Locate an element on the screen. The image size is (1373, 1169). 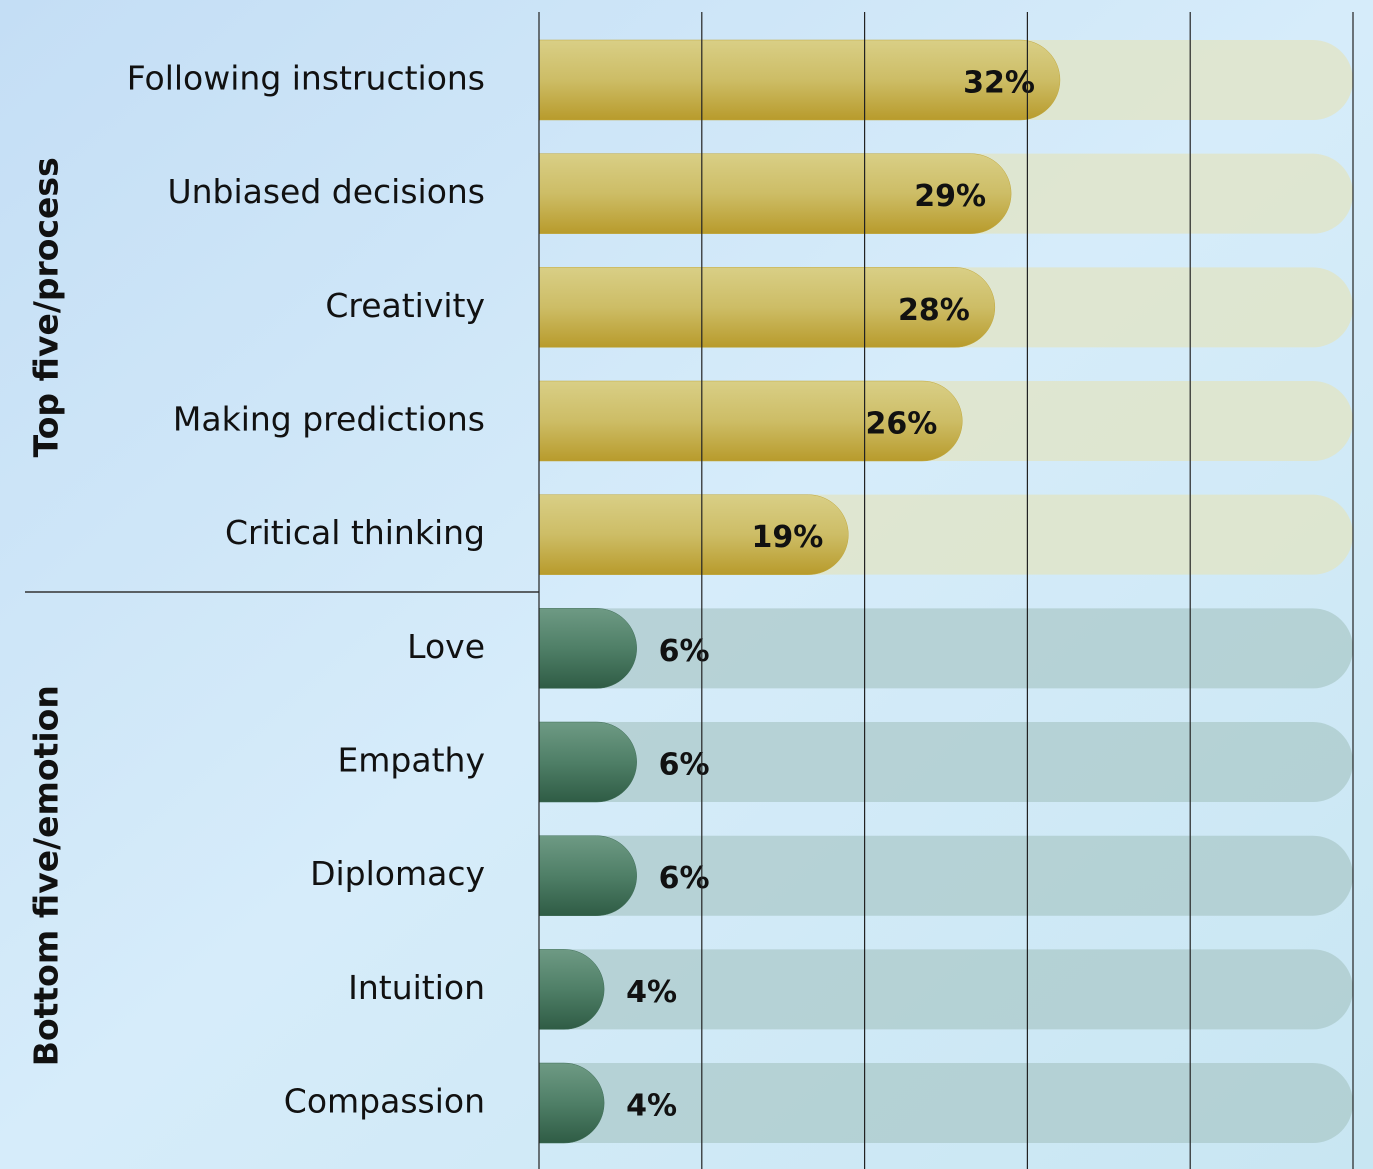
value-label: 26% is located at coordinates (901, 424).